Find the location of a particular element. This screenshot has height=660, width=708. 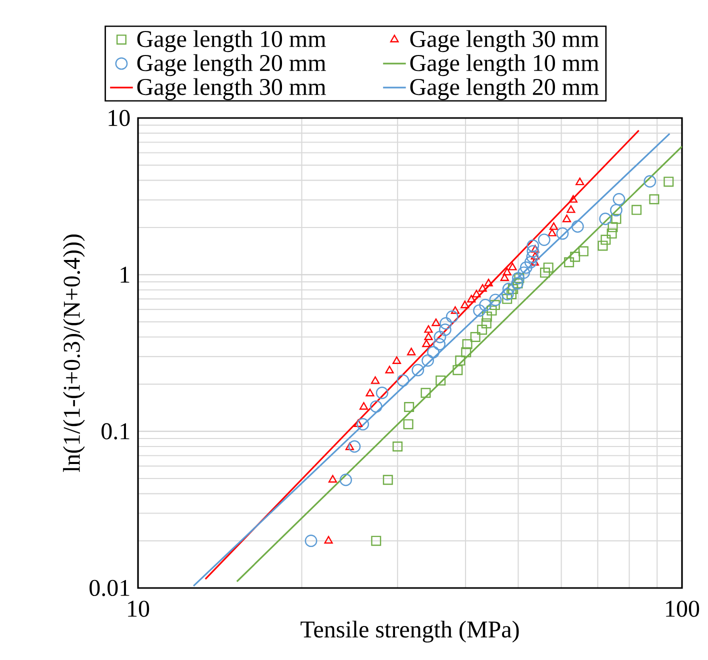

x-tick-label: 100 is located at coordinates (683, 608).